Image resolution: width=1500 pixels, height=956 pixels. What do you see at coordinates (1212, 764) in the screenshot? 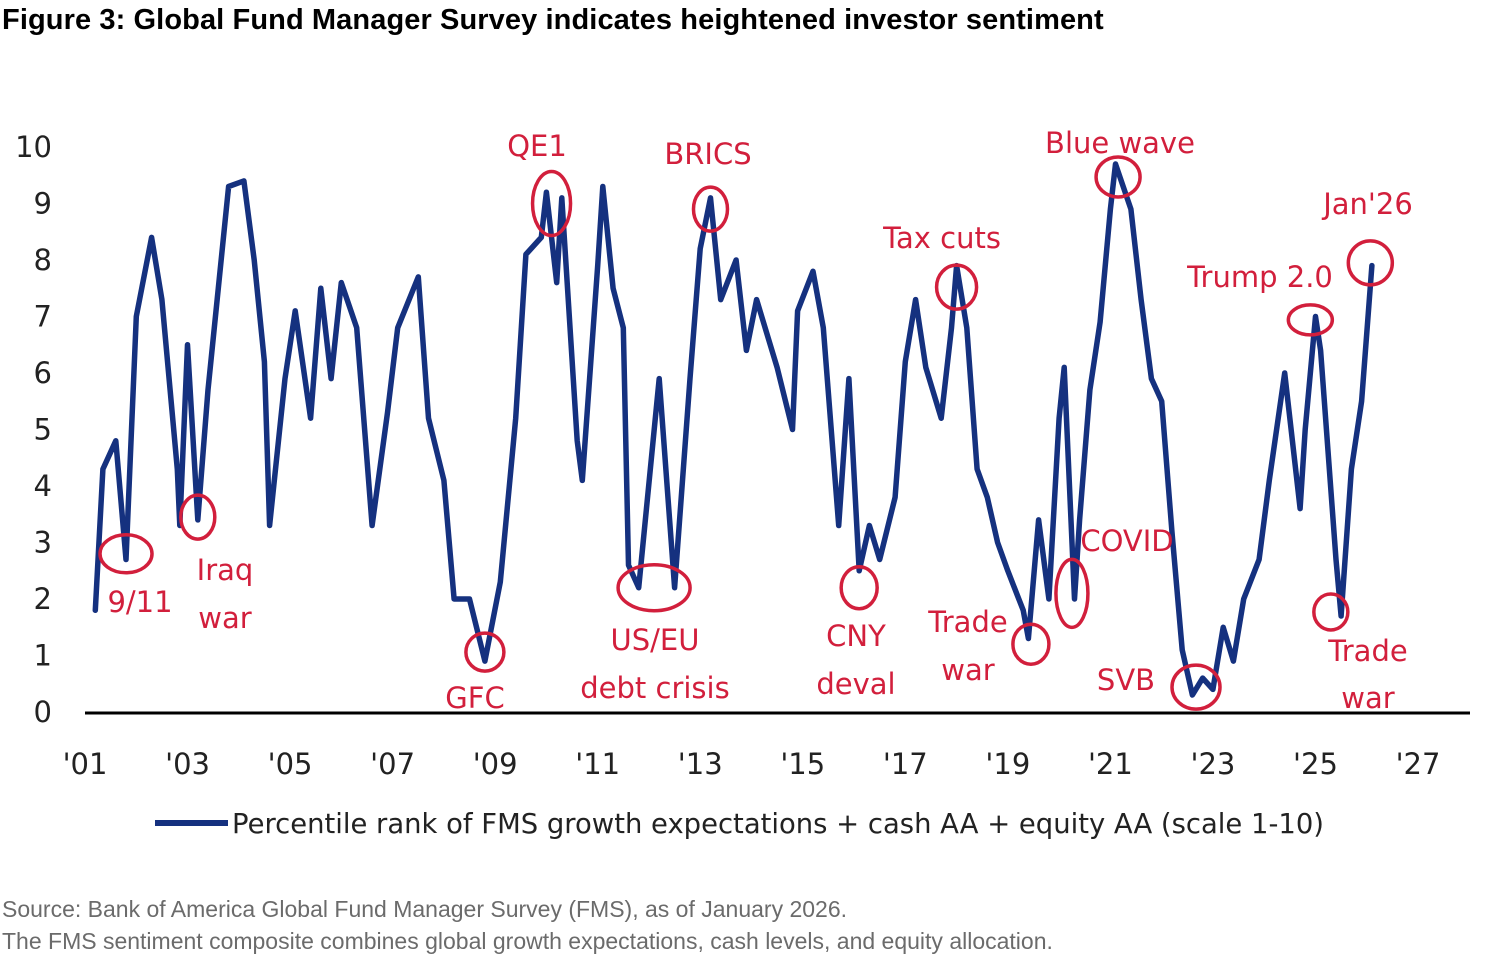
I see `x-tick-label: '23` at bounding box center [1212, 764].